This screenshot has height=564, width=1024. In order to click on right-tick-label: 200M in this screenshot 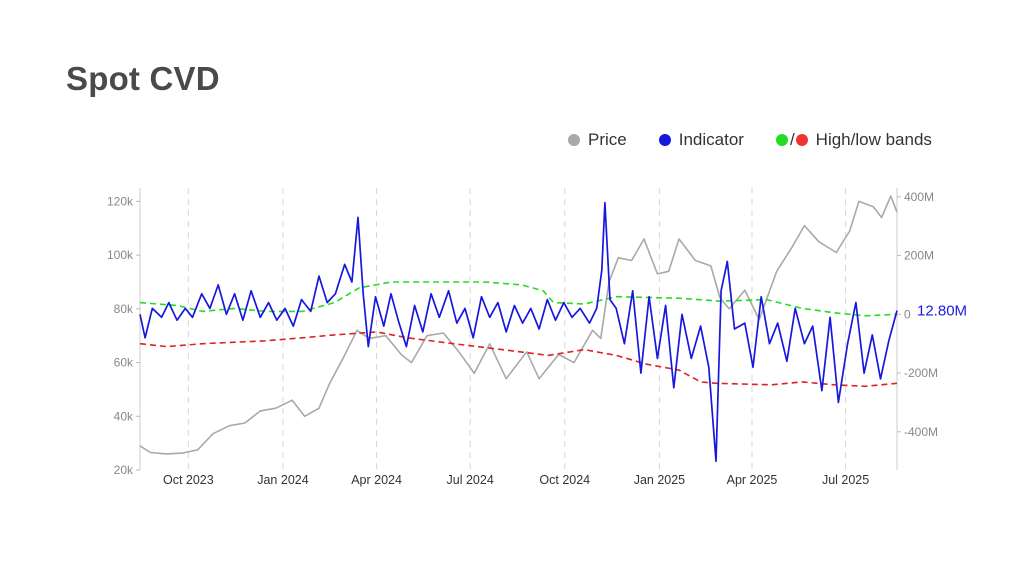, I will do `click(919, 256)`.